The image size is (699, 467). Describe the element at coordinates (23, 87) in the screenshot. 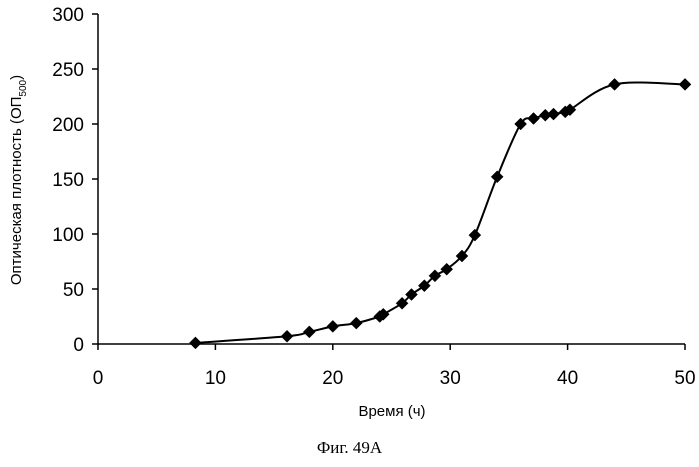

I see `y-axis-title-subscript: 500` at that location.